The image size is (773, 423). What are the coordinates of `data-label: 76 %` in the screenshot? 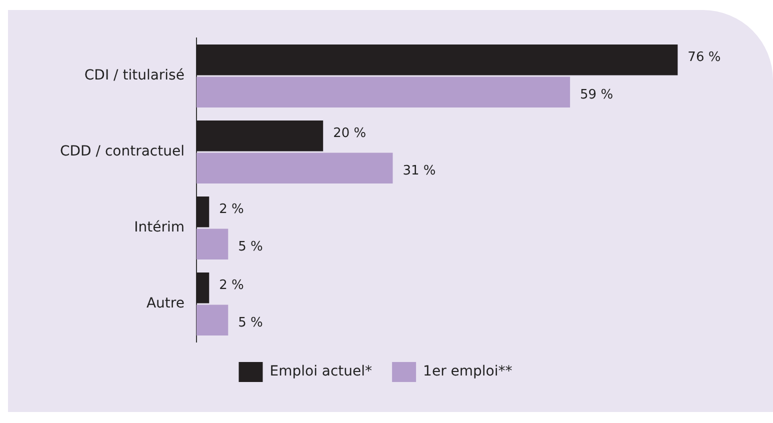 It's located at (704, 58).